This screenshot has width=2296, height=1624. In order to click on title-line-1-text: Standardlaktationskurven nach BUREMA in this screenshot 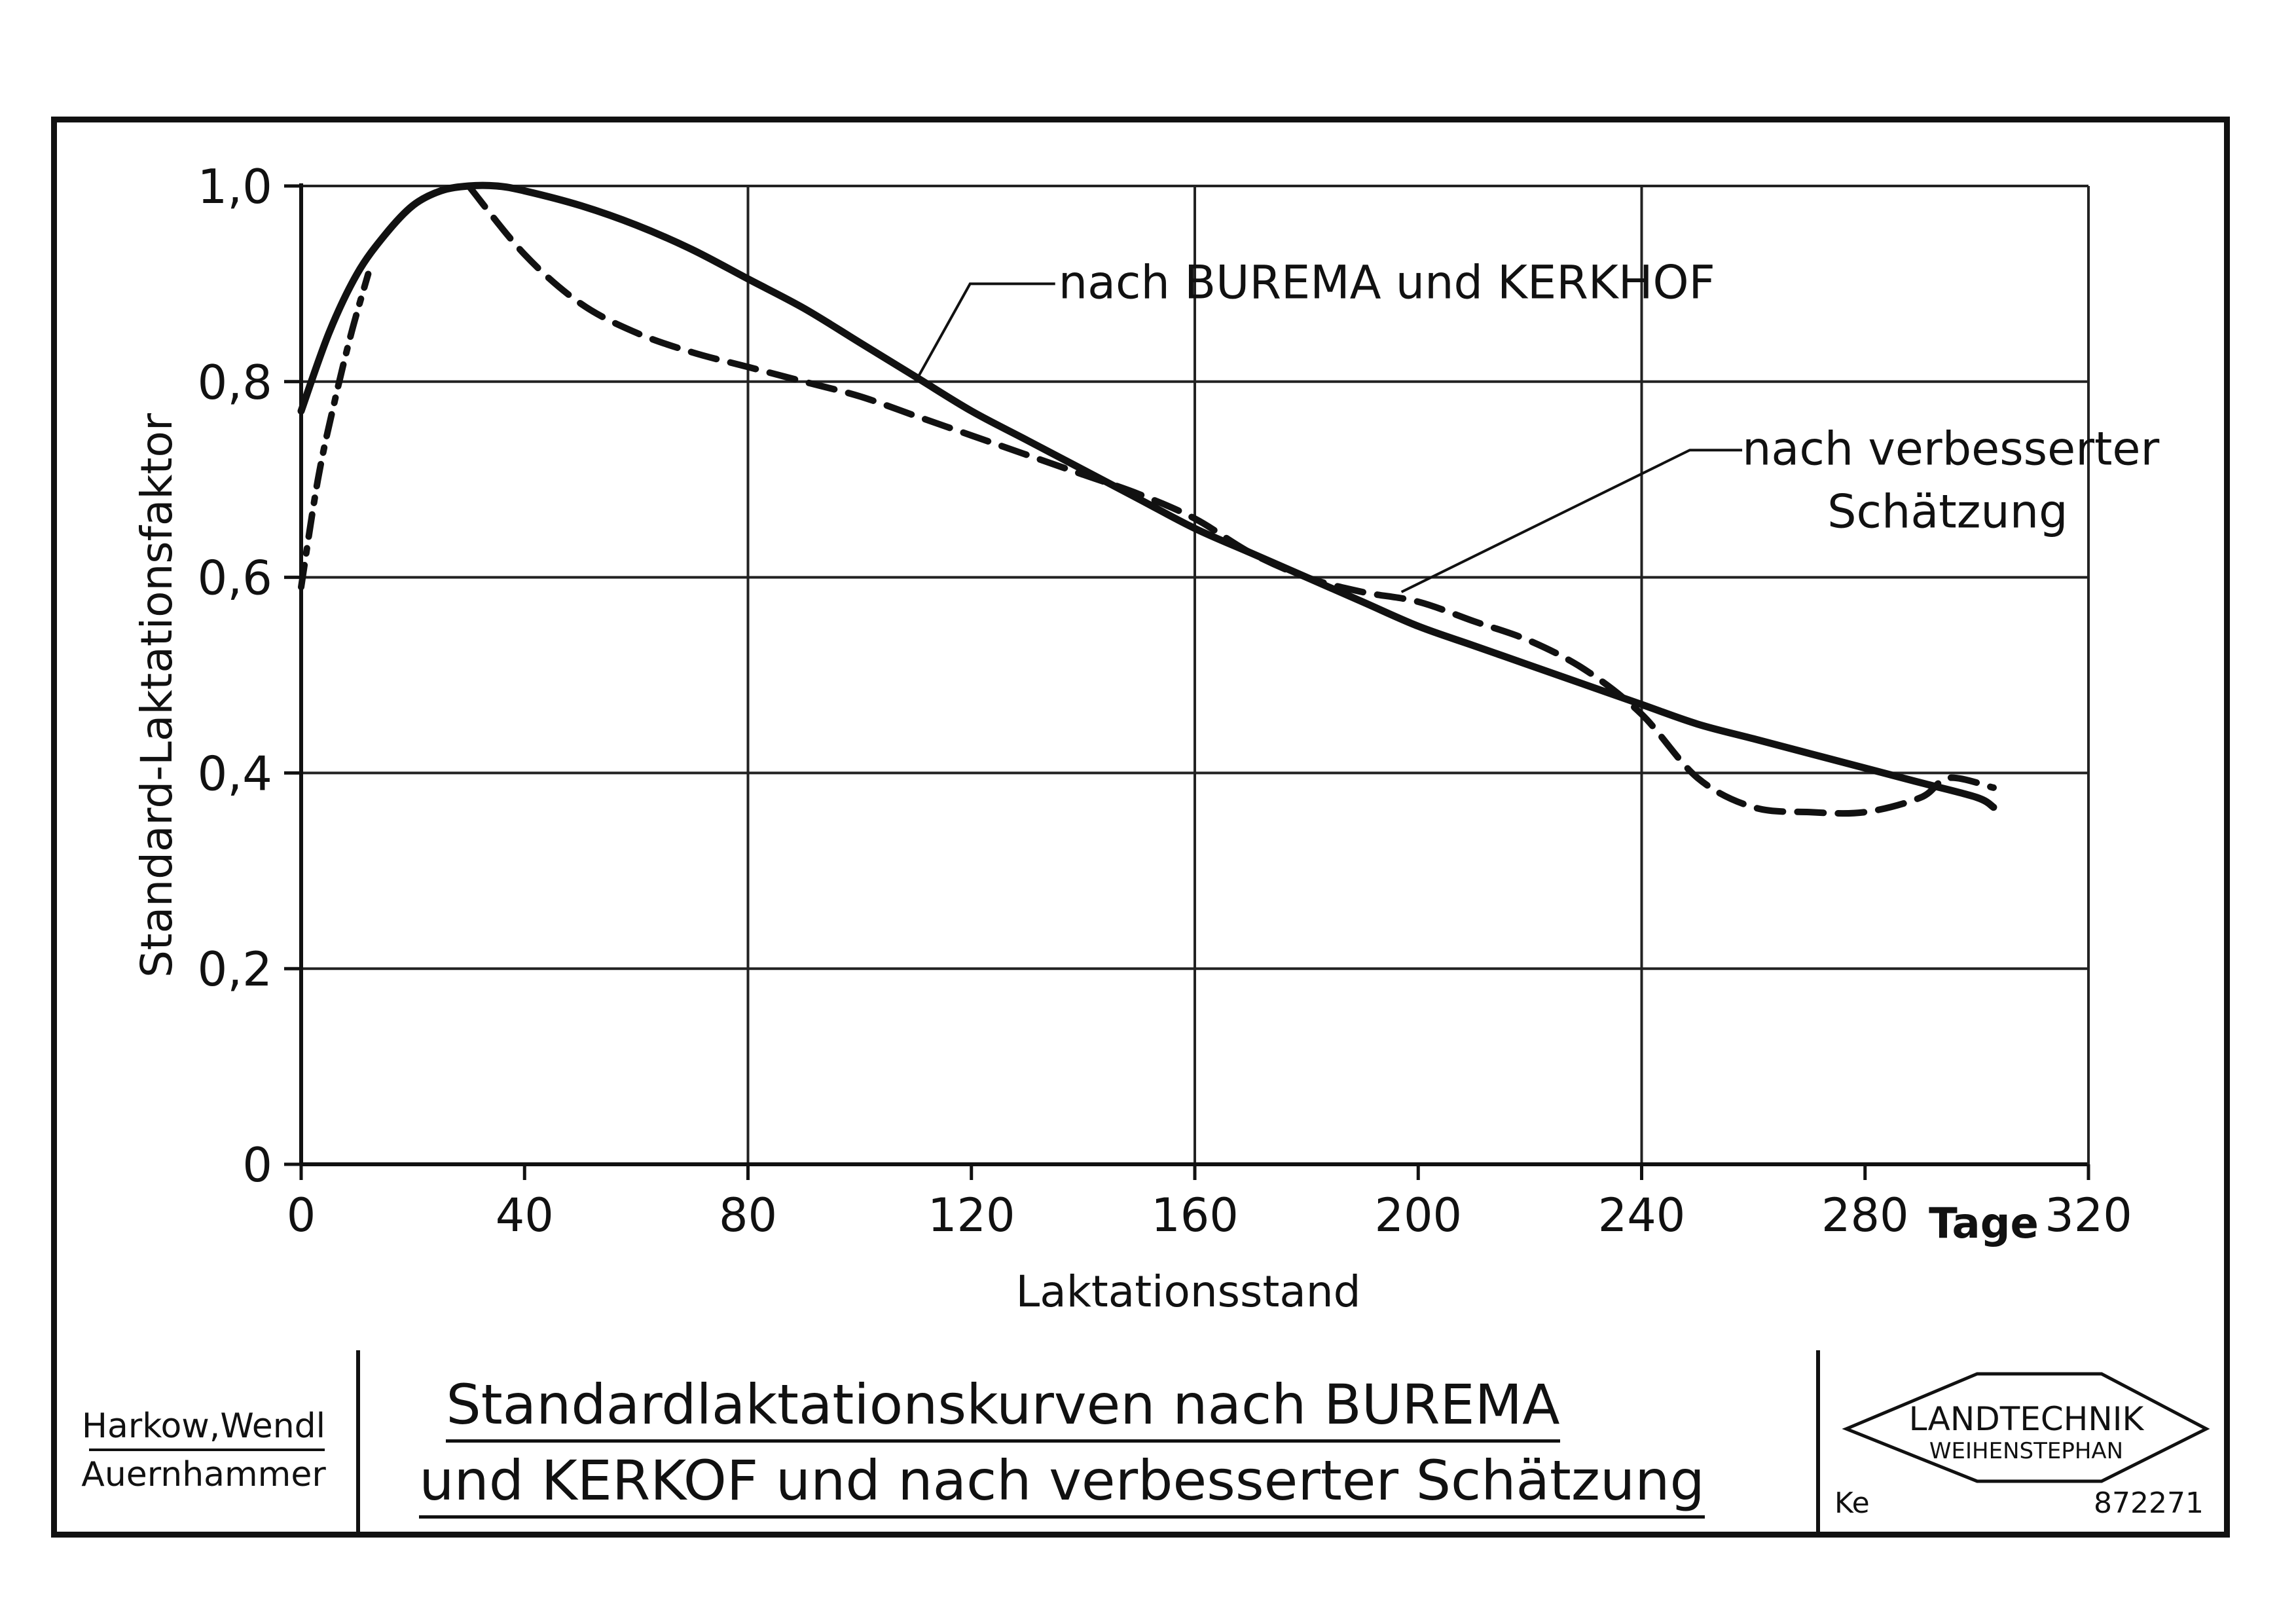, I will do `click(1003, 1408)`.